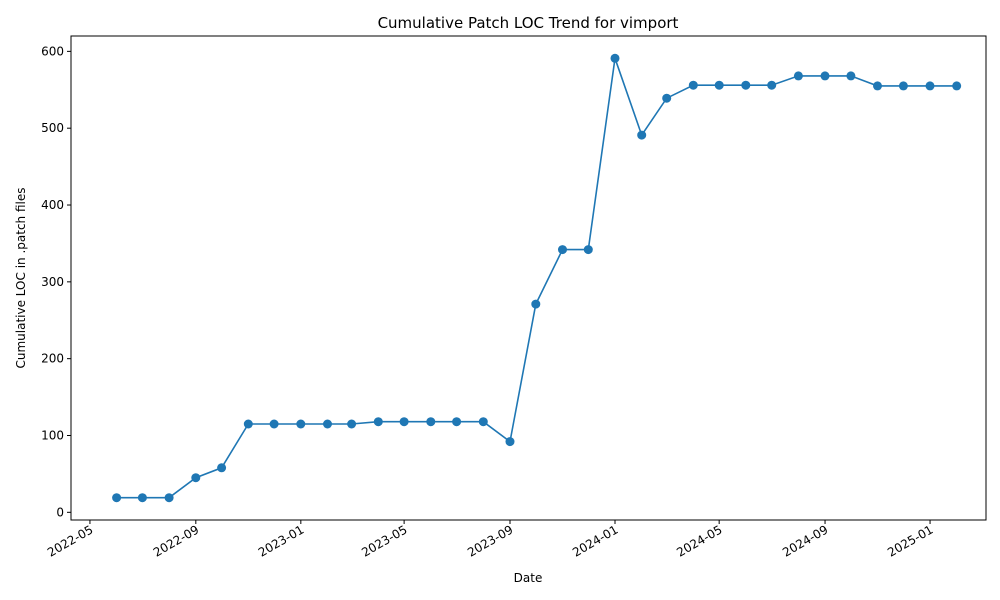 This screenshot has width=1000, height=600. I want to click on y-tick-label: 600, so click(52, 51).